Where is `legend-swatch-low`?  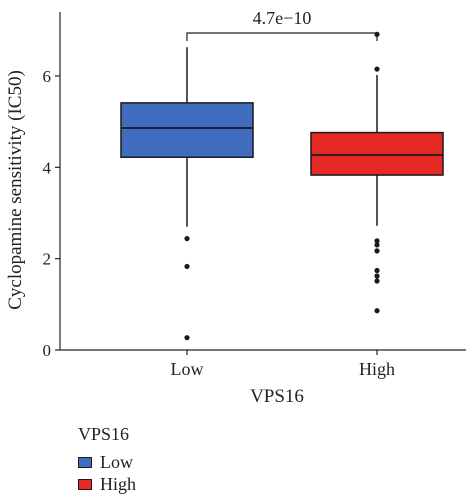 legend-swatch-low is located at coordinates (85, 462).